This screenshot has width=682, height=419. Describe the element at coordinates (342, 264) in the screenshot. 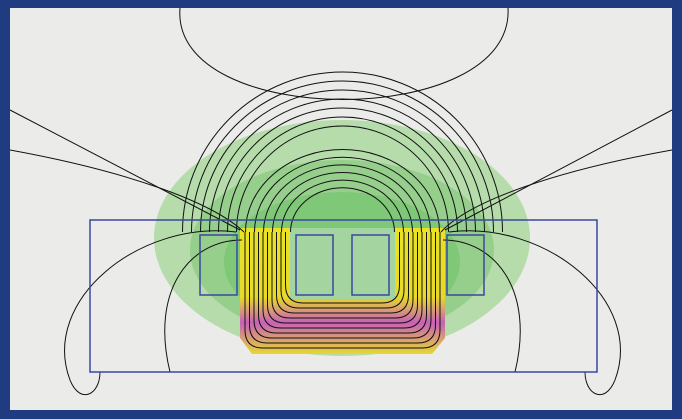

I see `core-slot` at that location.